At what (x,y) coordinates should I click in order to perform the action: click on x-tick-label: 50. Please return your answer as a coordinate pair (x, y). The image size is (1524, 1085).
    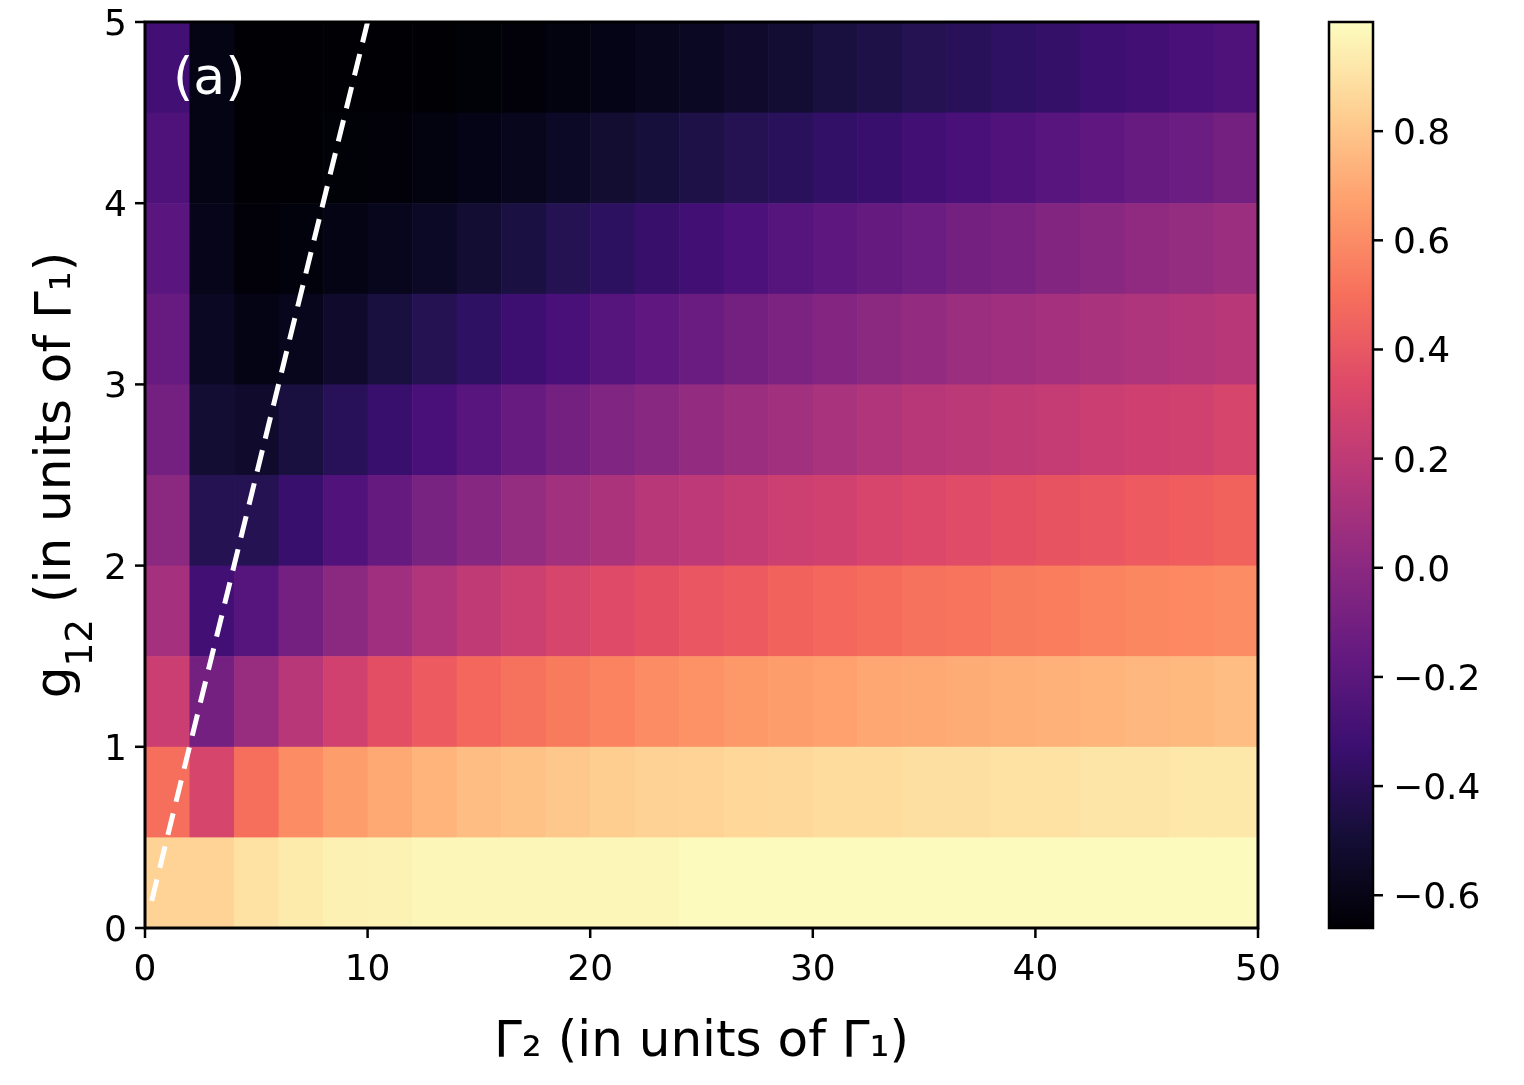
    Looking at the image, I should click on (1258, 967).